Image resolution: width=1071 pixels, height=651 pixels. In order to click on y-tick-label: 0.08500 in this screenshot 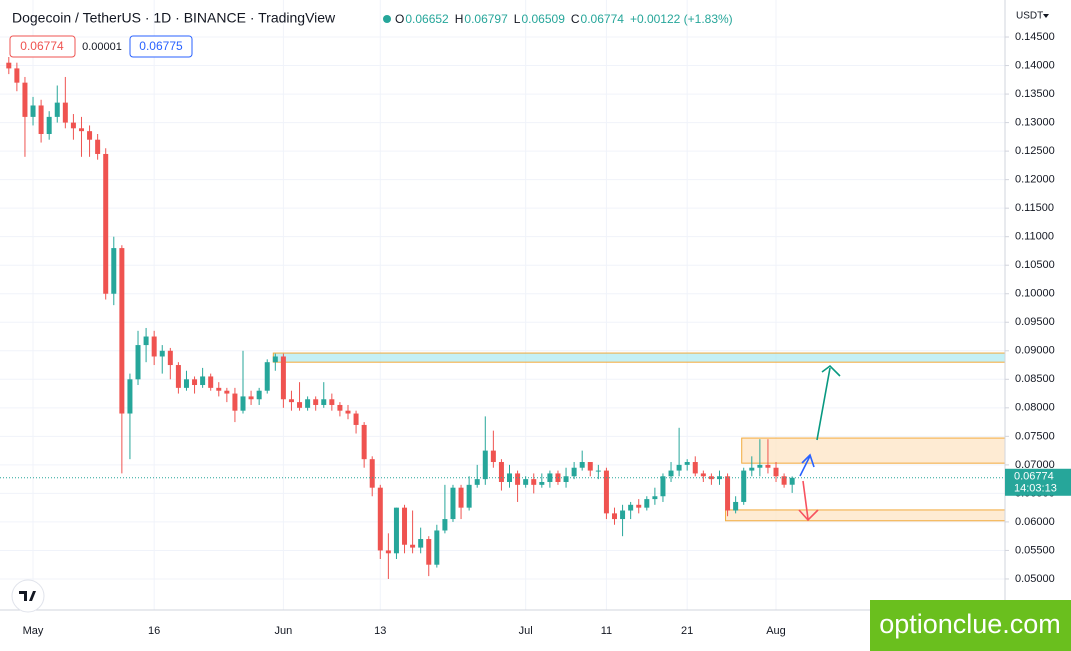, I will do `click(1035, 379)`.